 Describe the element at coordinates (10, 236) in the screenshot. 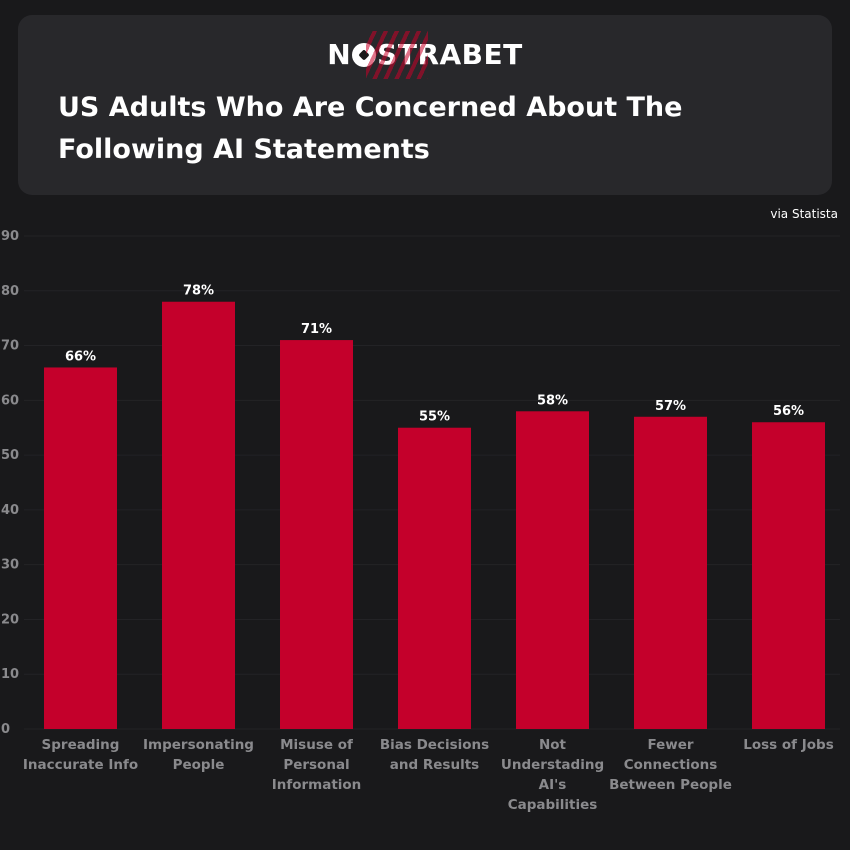

I see `y-tick-label: 90` at that location.